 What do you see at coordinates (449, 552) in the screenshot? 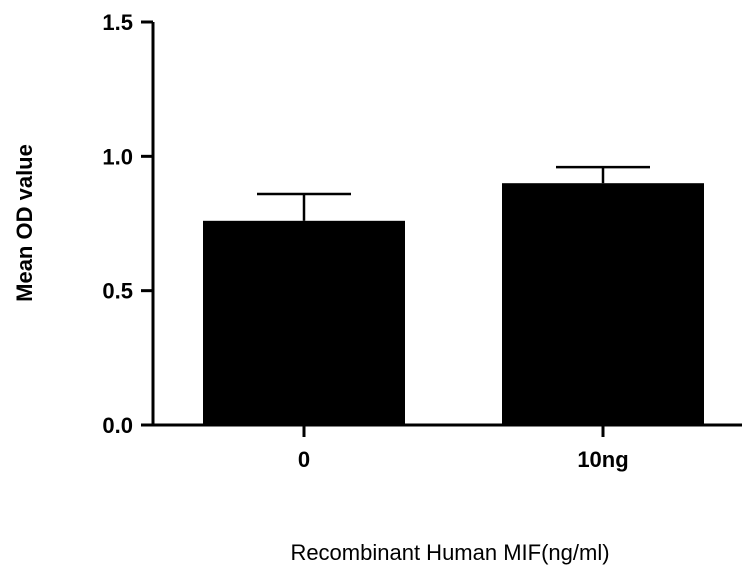
I see `x-axis-label: Recombinant Human MIF(ng/ml)` at bounding box center [449, 552].